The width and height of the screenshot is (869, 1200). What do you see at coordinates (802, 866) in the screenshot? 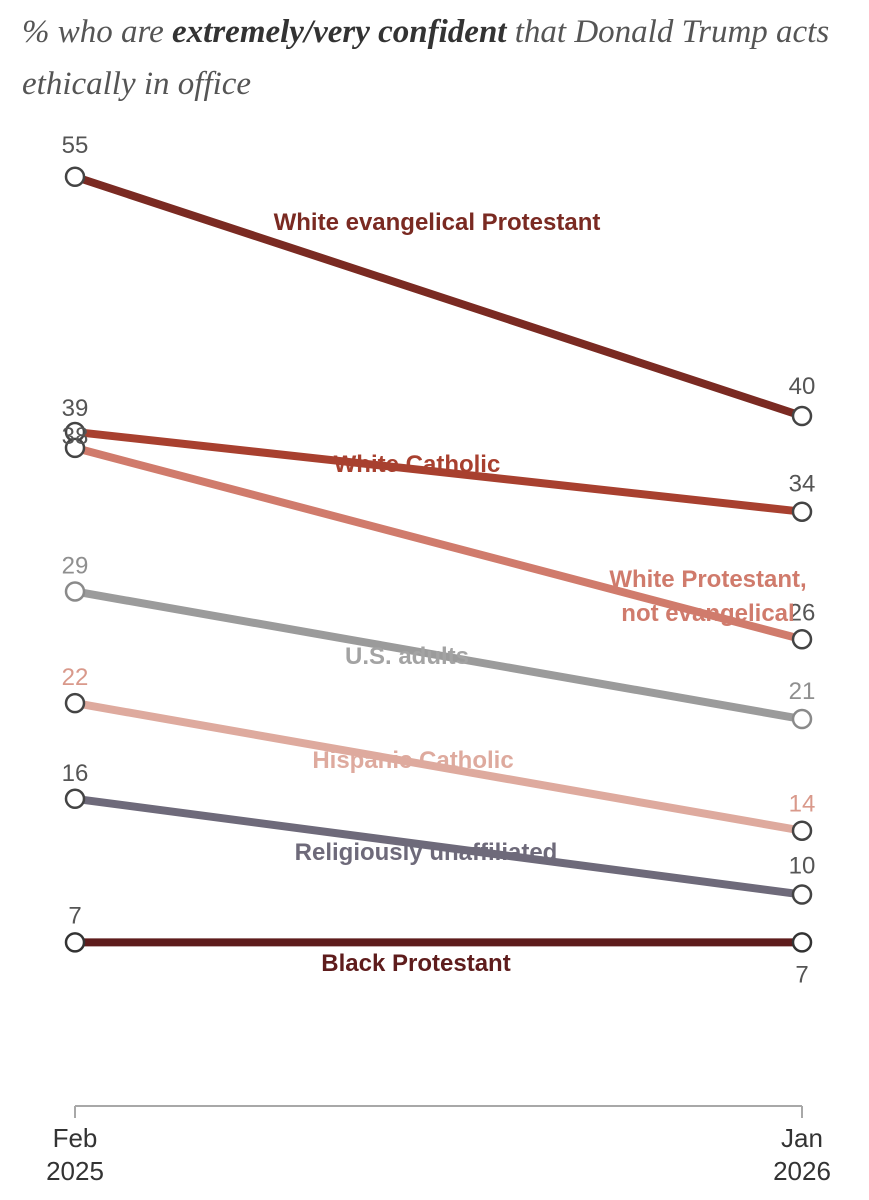
I see `data-label: 10` at bounding box center [802, 866].